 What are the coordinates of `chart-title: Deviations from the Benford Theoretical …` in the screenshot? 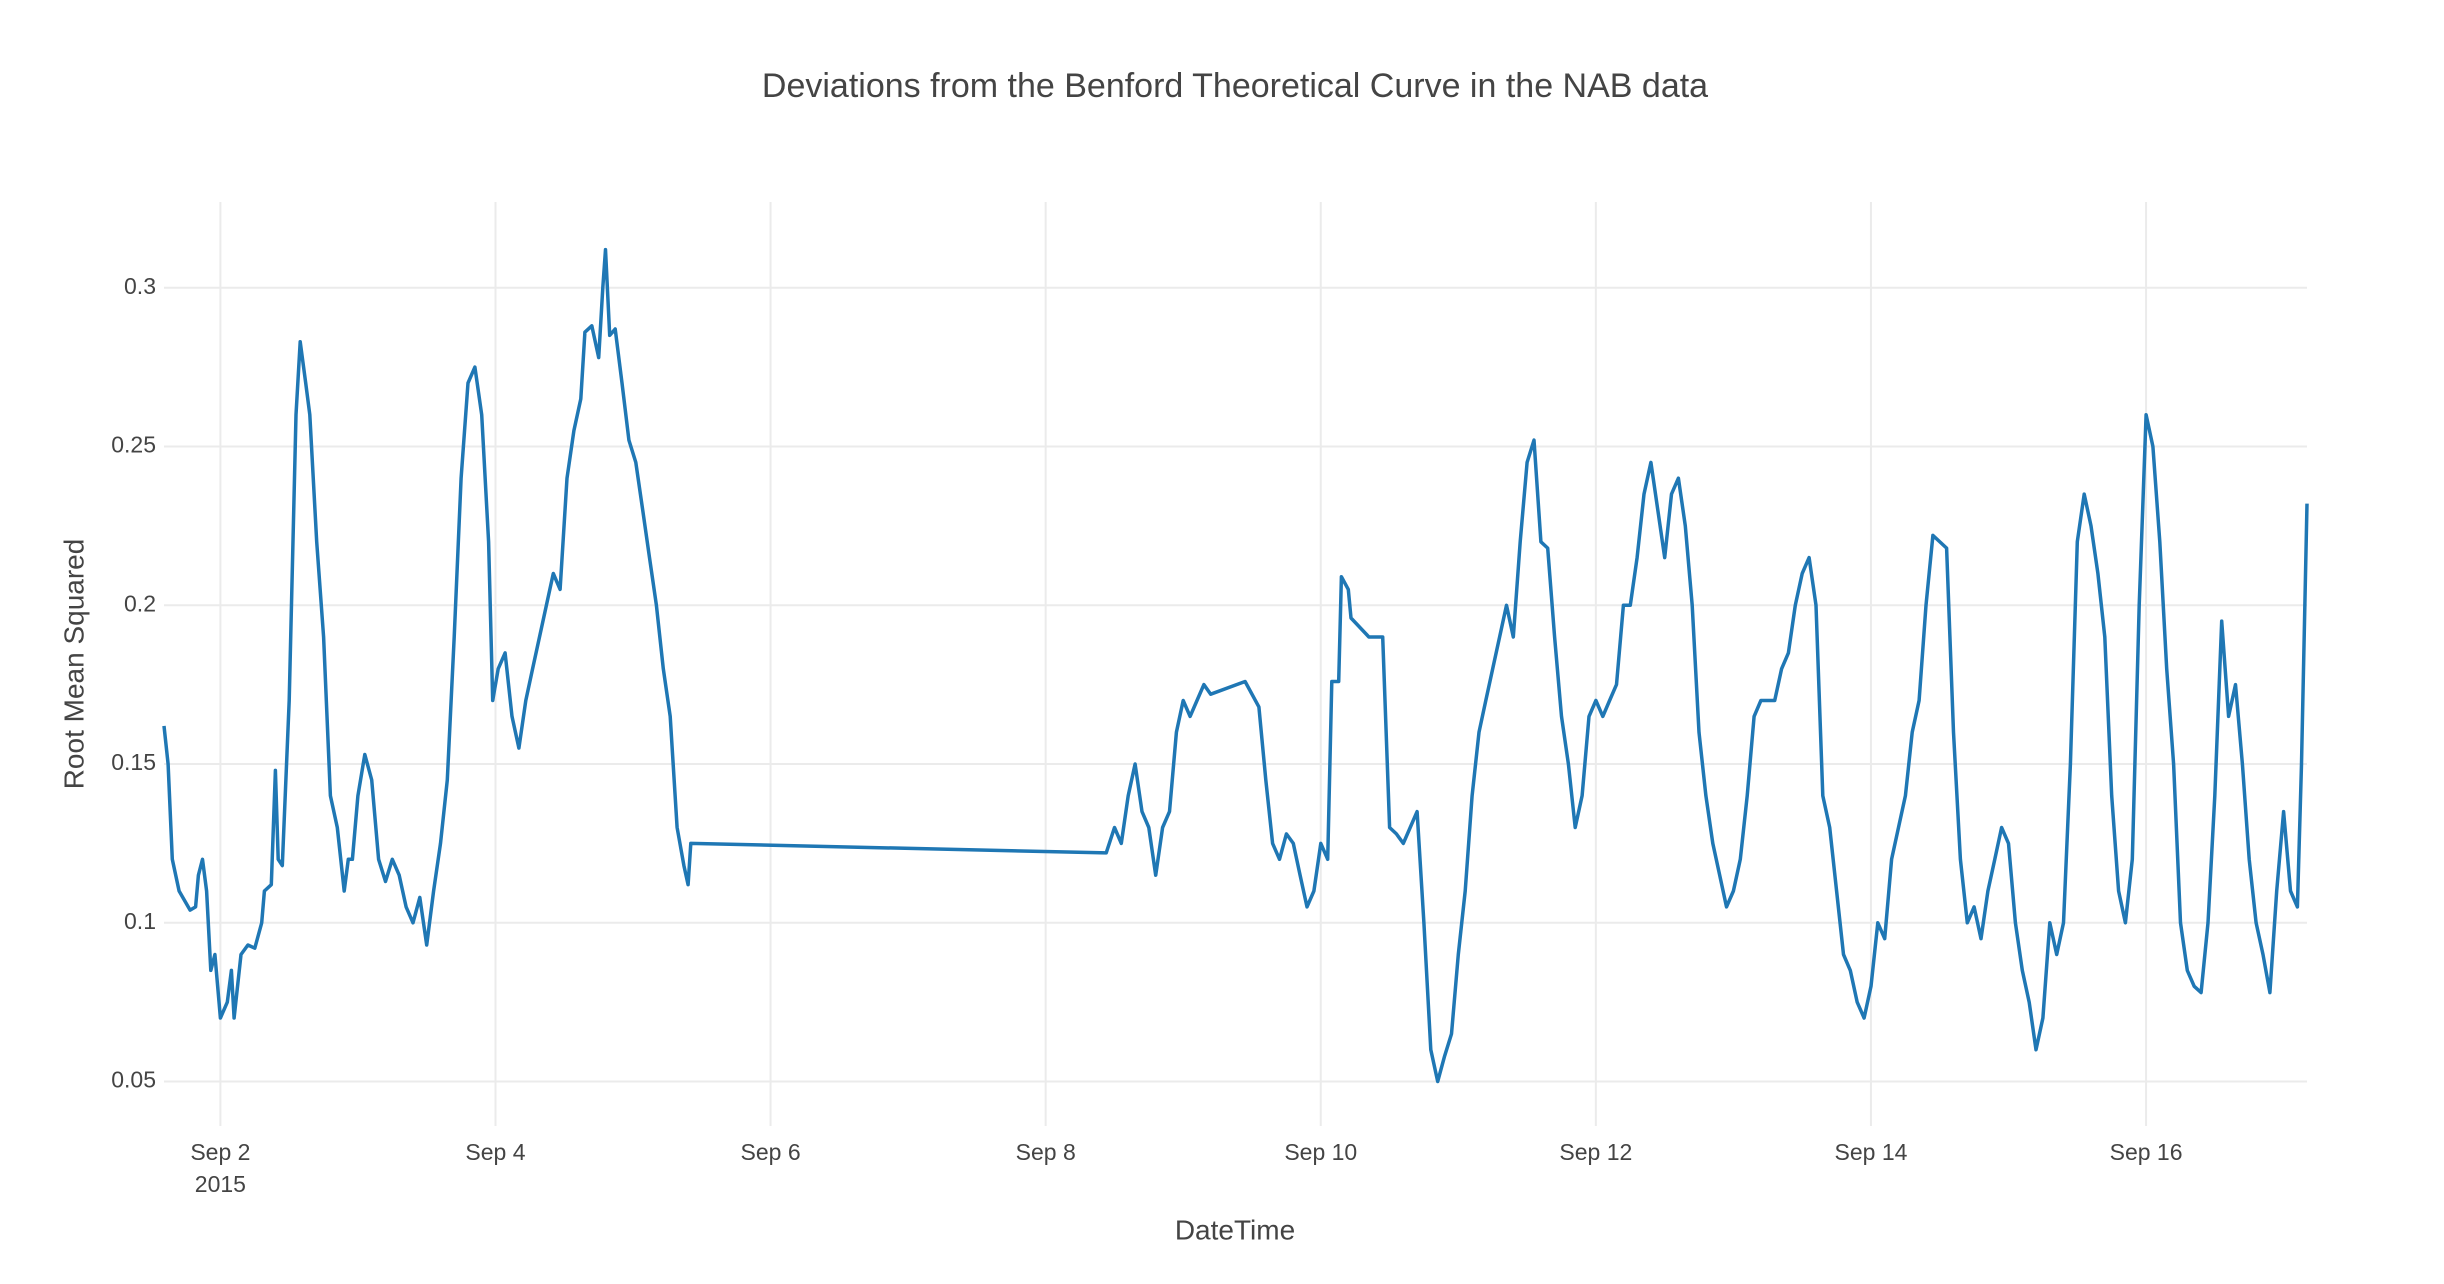 It's located at (1235, 86).